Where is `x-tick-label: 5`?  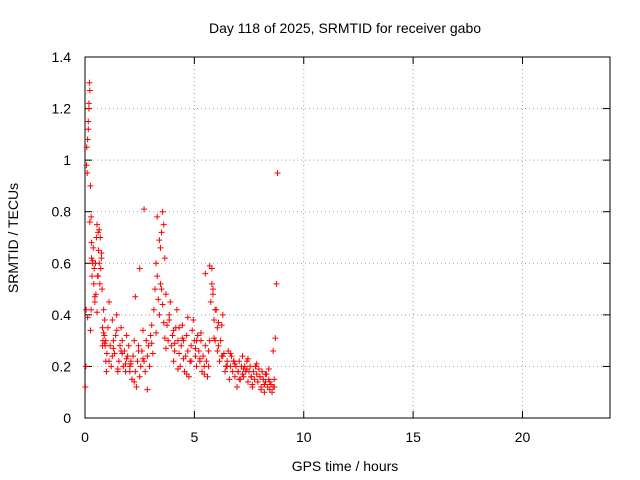 x-tick-label: 5 is located at coordinates (194, 437).